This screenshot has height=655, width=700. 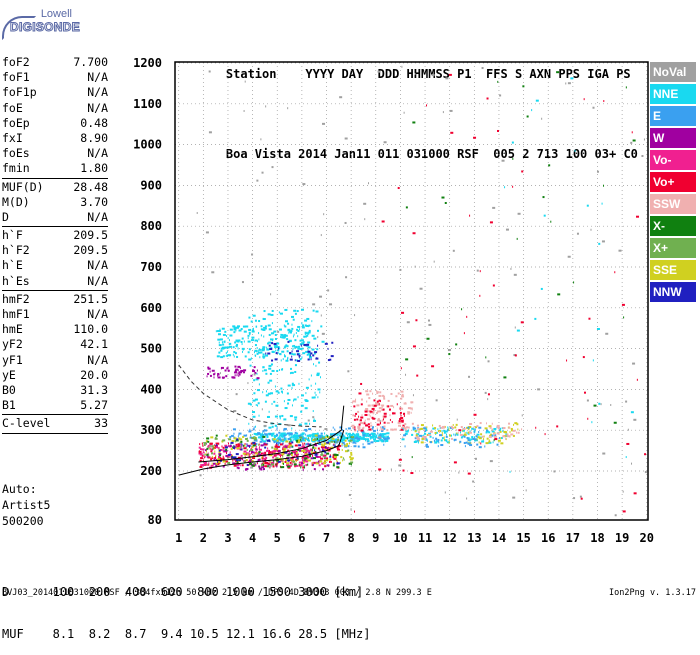 What do you see at coordinates (97, 153) in the screenshot?
I see `param-value: N/A` at bounding box center [97, 153].